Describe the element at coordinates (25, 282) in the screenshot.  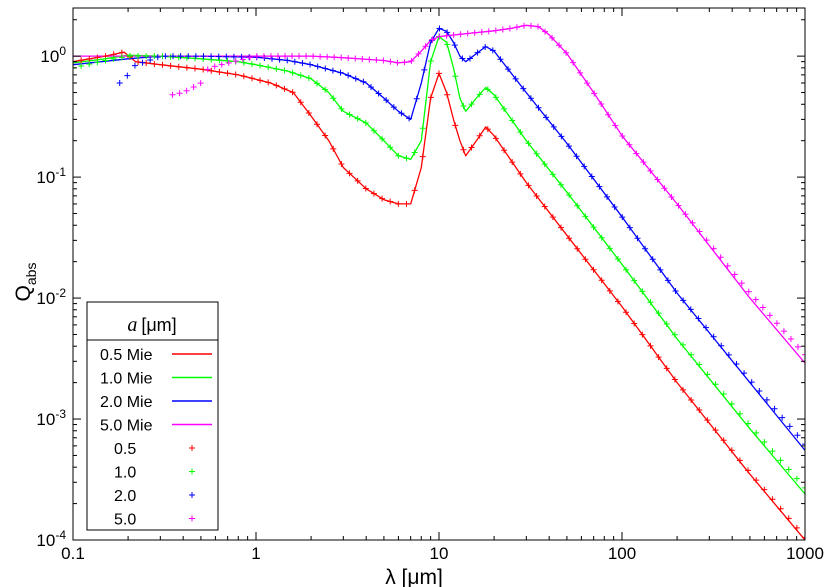
I see `y-axis-label: Qabs` at that location.